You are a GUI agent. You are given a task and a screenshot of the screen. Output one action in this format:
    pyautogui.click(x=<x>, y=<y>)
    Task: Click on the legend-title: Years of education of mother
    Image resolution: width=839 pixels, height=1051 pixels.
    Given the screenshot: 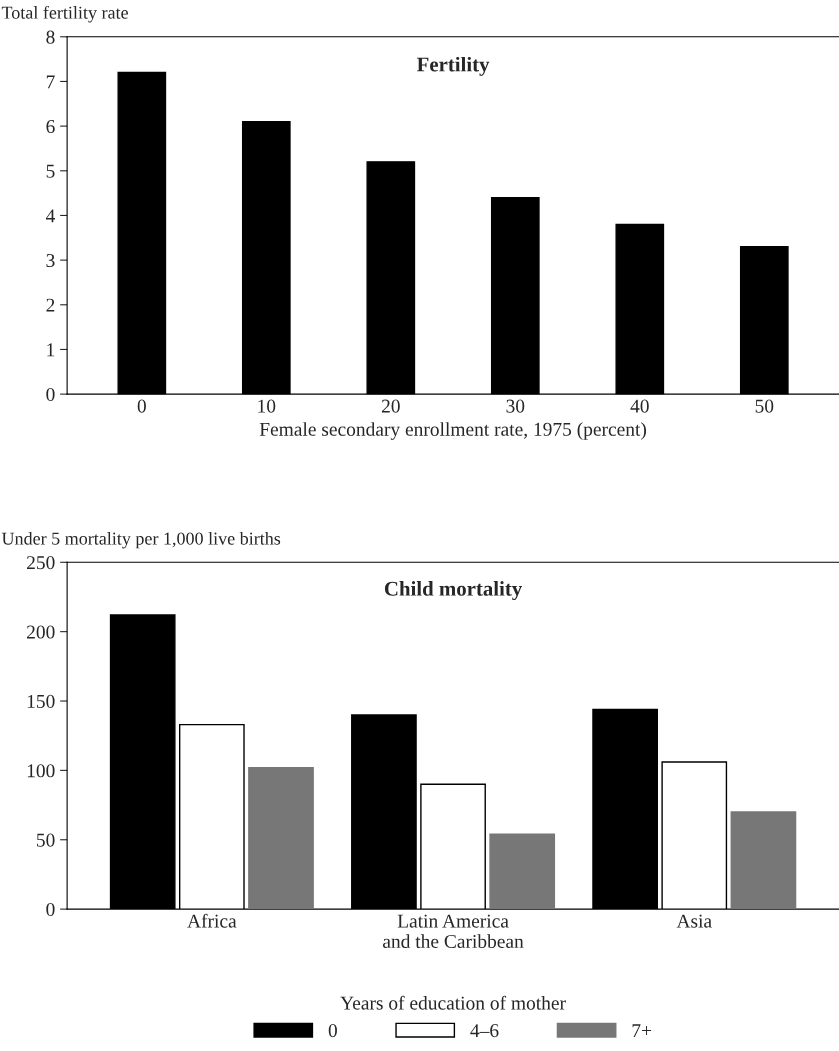 What is the action you would take?
    pyautogui.click(x=453, y=1002)
    